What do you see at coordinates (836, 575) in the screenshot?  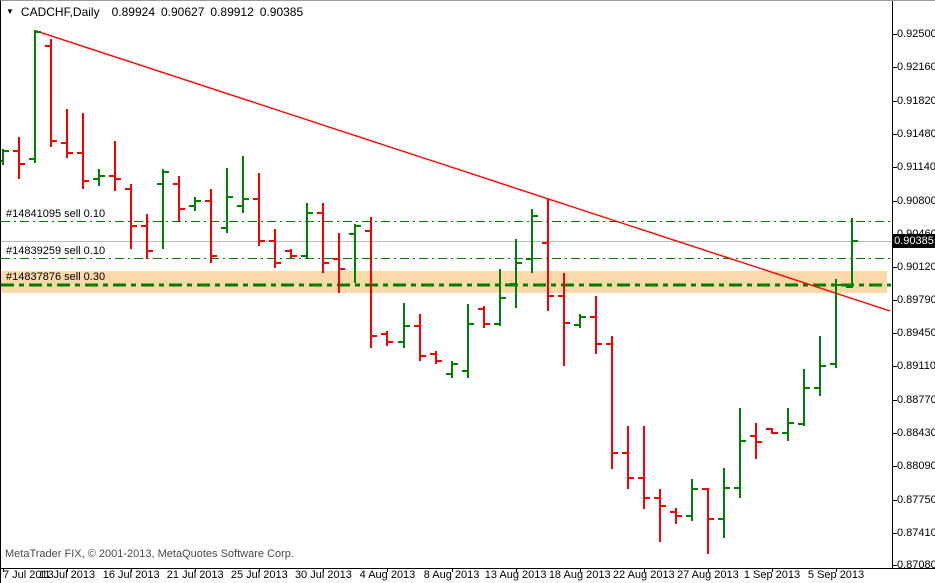 I see `time-axis-label: 5 Sep 2013` at bounding box center [836, 575].